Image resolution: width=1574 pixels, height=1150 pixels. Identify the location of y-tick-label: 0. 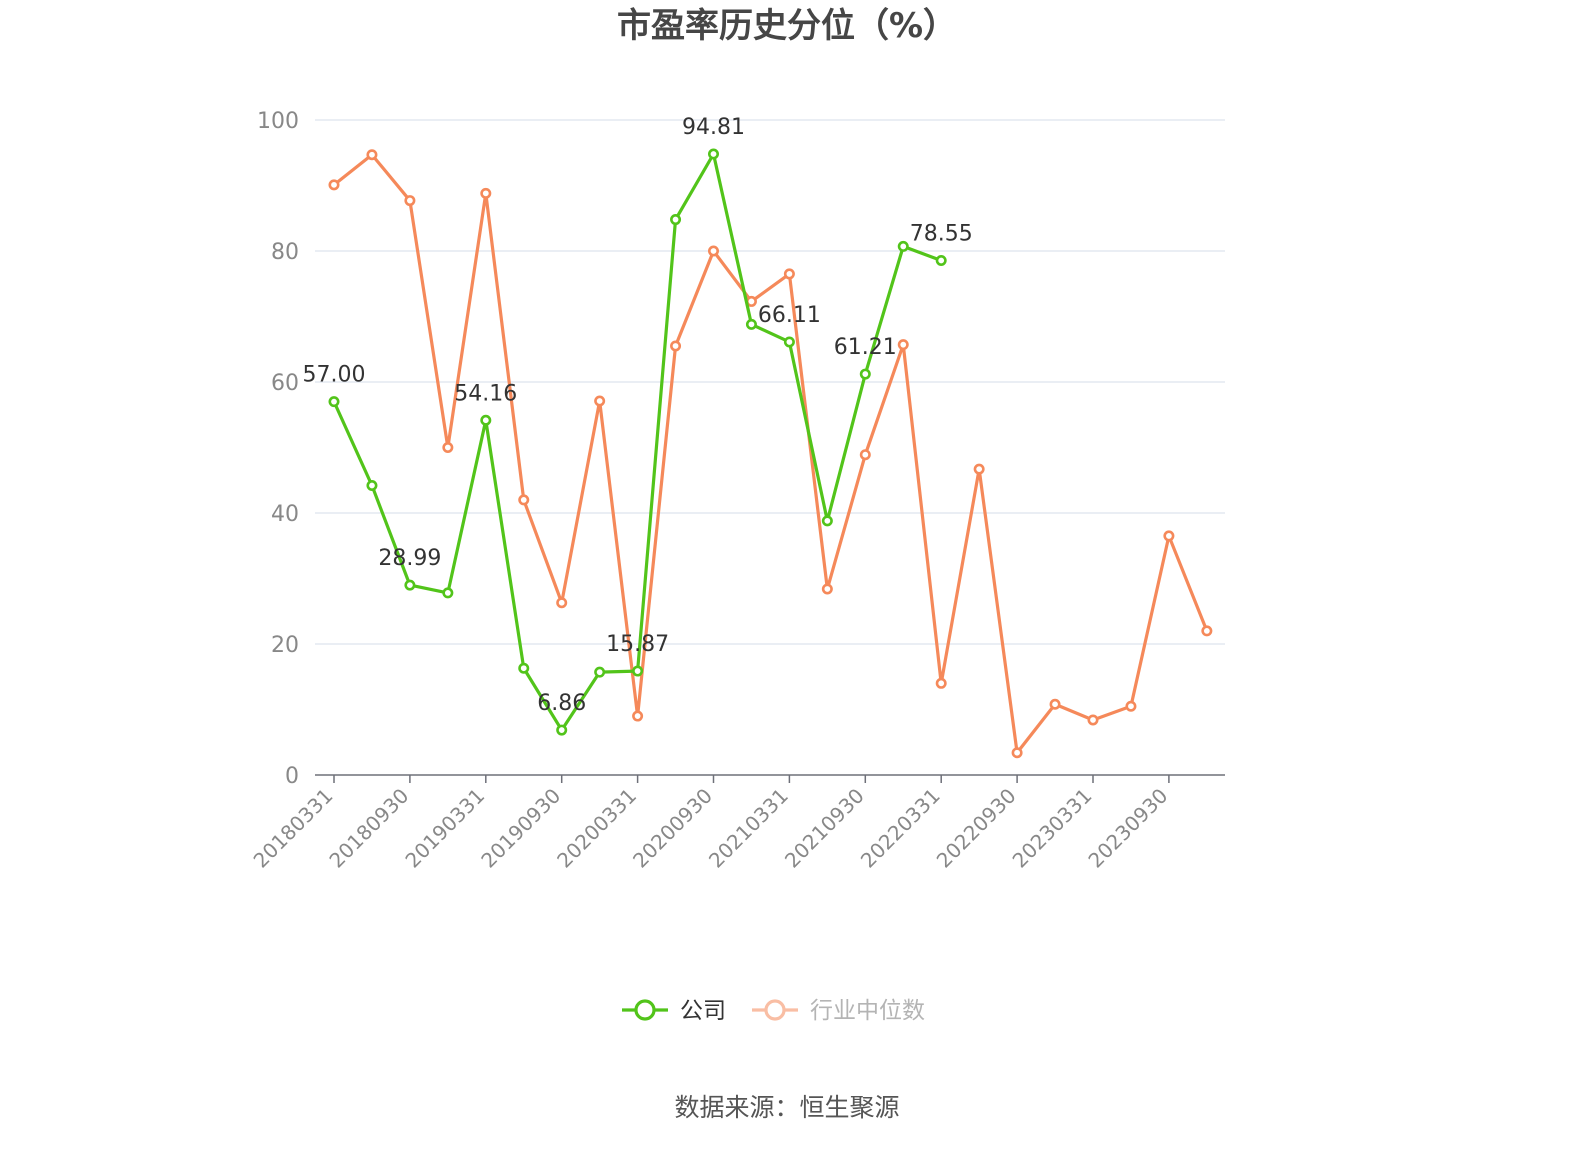
(292, 776).